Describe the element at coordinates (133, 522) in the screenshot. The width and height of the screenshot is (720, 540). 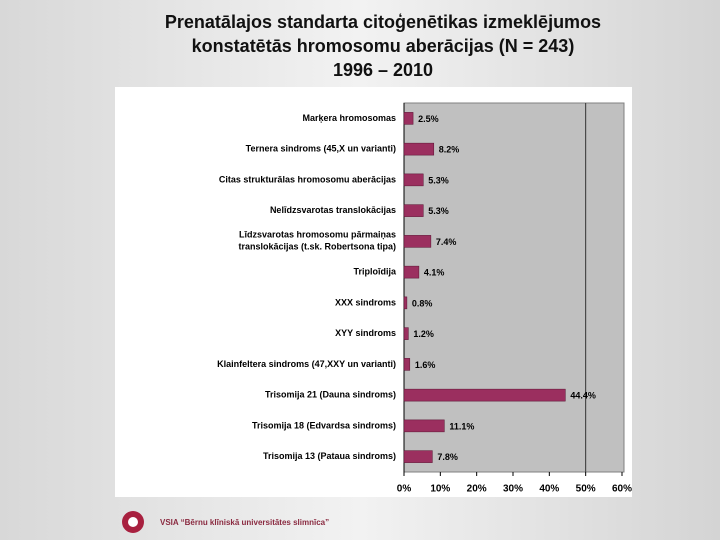
I see `logo-inner` at that location.